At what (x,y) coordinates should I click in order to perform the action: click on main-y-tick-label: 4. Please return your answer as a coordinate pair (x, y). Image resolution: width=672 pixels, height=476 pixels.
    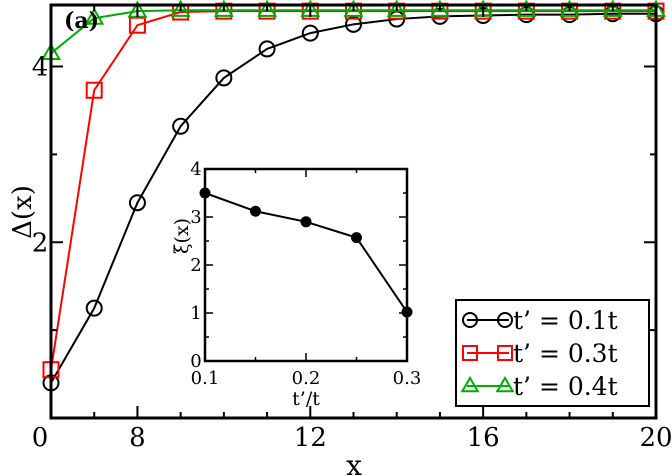
    Looking at the image, I should click on (40, 68).